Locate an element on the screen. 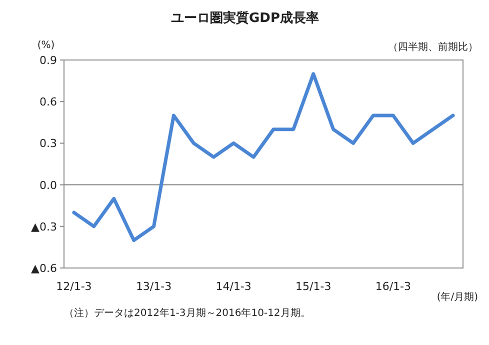  x-tick-label: 16/1-3 is located at coordinates (393, 286).